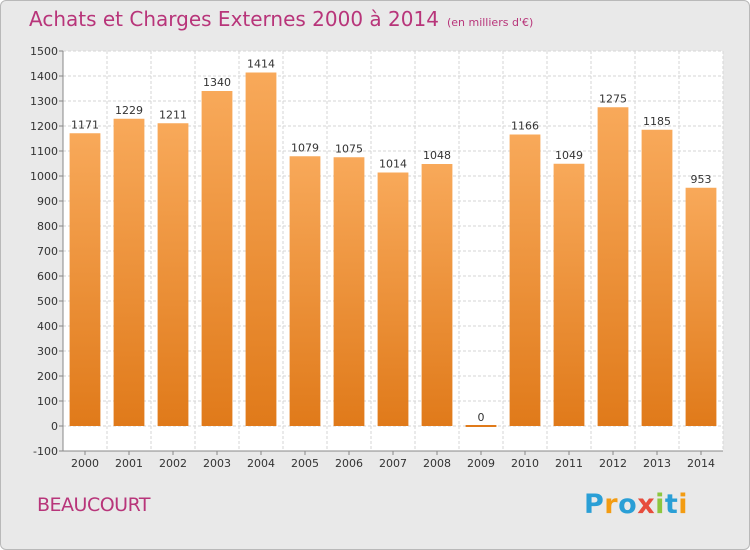  Describe the element at coordinates (85, 124) in the screenshot. I see `data-label: 1171` at that location.